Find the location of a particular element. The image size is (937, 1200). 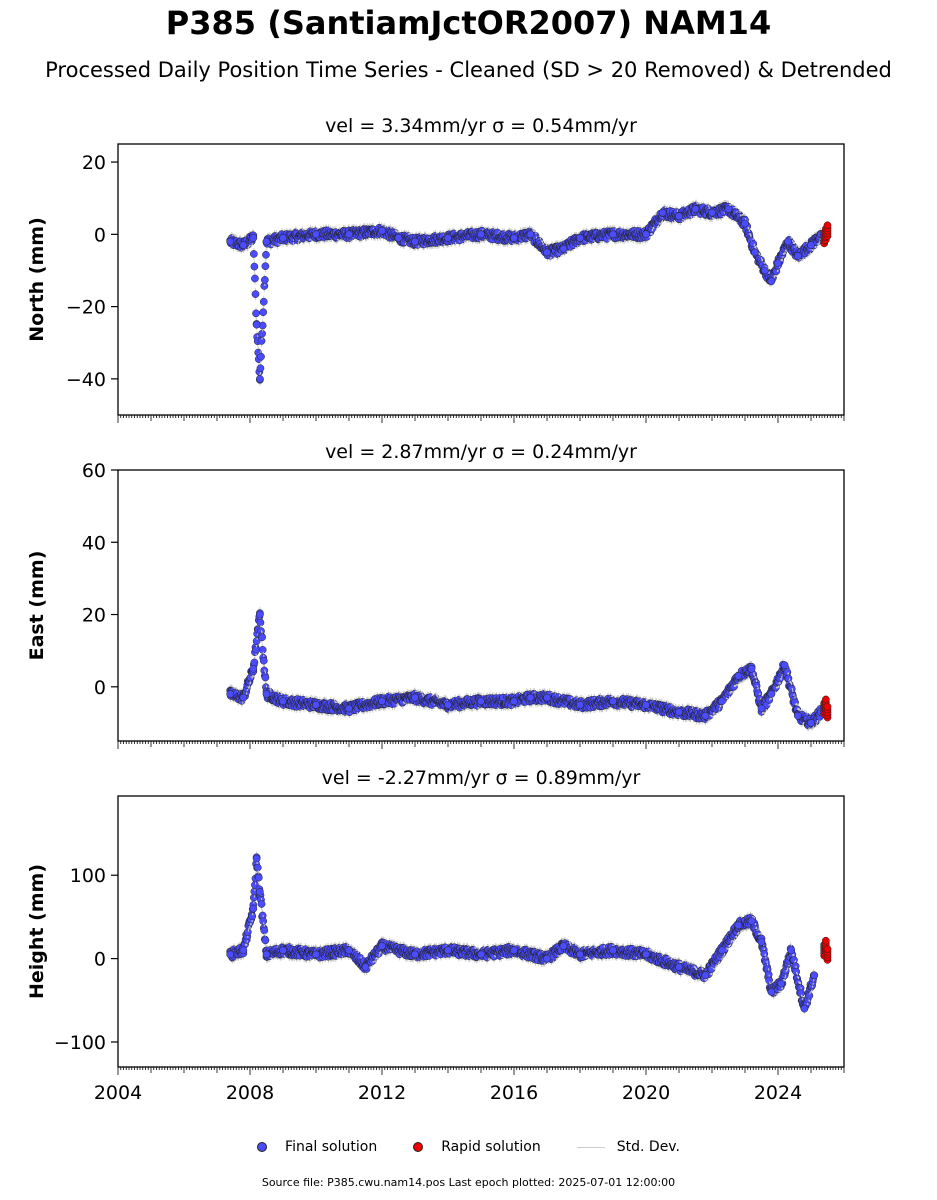

y-axis-label: North (mm) is located at coordinates (37, 279).